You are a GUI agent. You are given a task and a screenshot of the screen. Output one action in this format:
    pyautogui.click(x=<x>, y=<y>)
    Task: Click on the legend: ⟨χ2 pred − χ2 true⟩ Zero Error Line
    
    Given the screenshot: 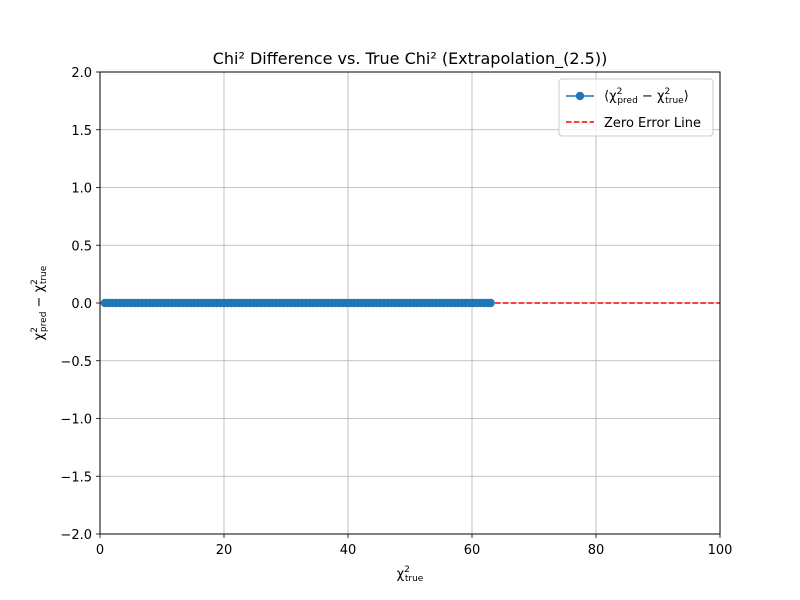 What is the action you would take?
    pyautogui.click(x=636, y=107)
    